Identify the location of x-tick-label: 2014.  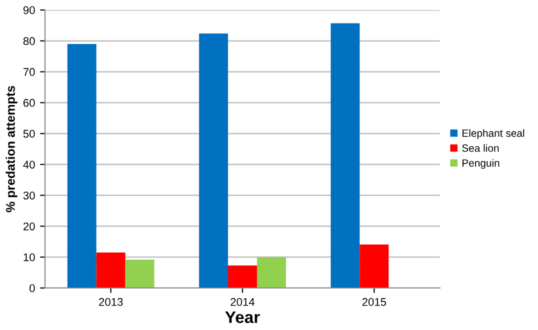
(242, 302).